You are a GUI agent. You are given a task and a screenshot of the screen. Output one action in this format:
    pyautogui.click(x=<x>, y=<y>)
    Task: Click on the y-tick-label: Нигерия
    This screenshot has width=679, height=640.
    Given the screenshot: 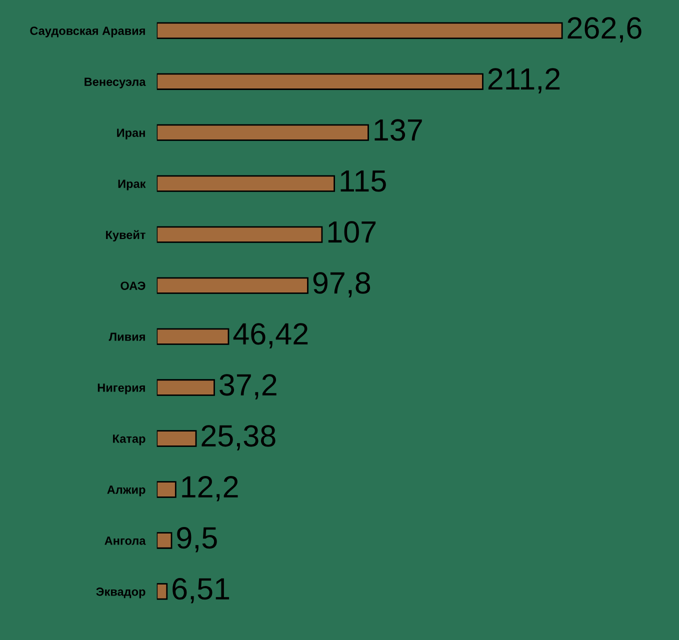 What is the action you would take?
    pyautogui.click(x=121, y=389)
    